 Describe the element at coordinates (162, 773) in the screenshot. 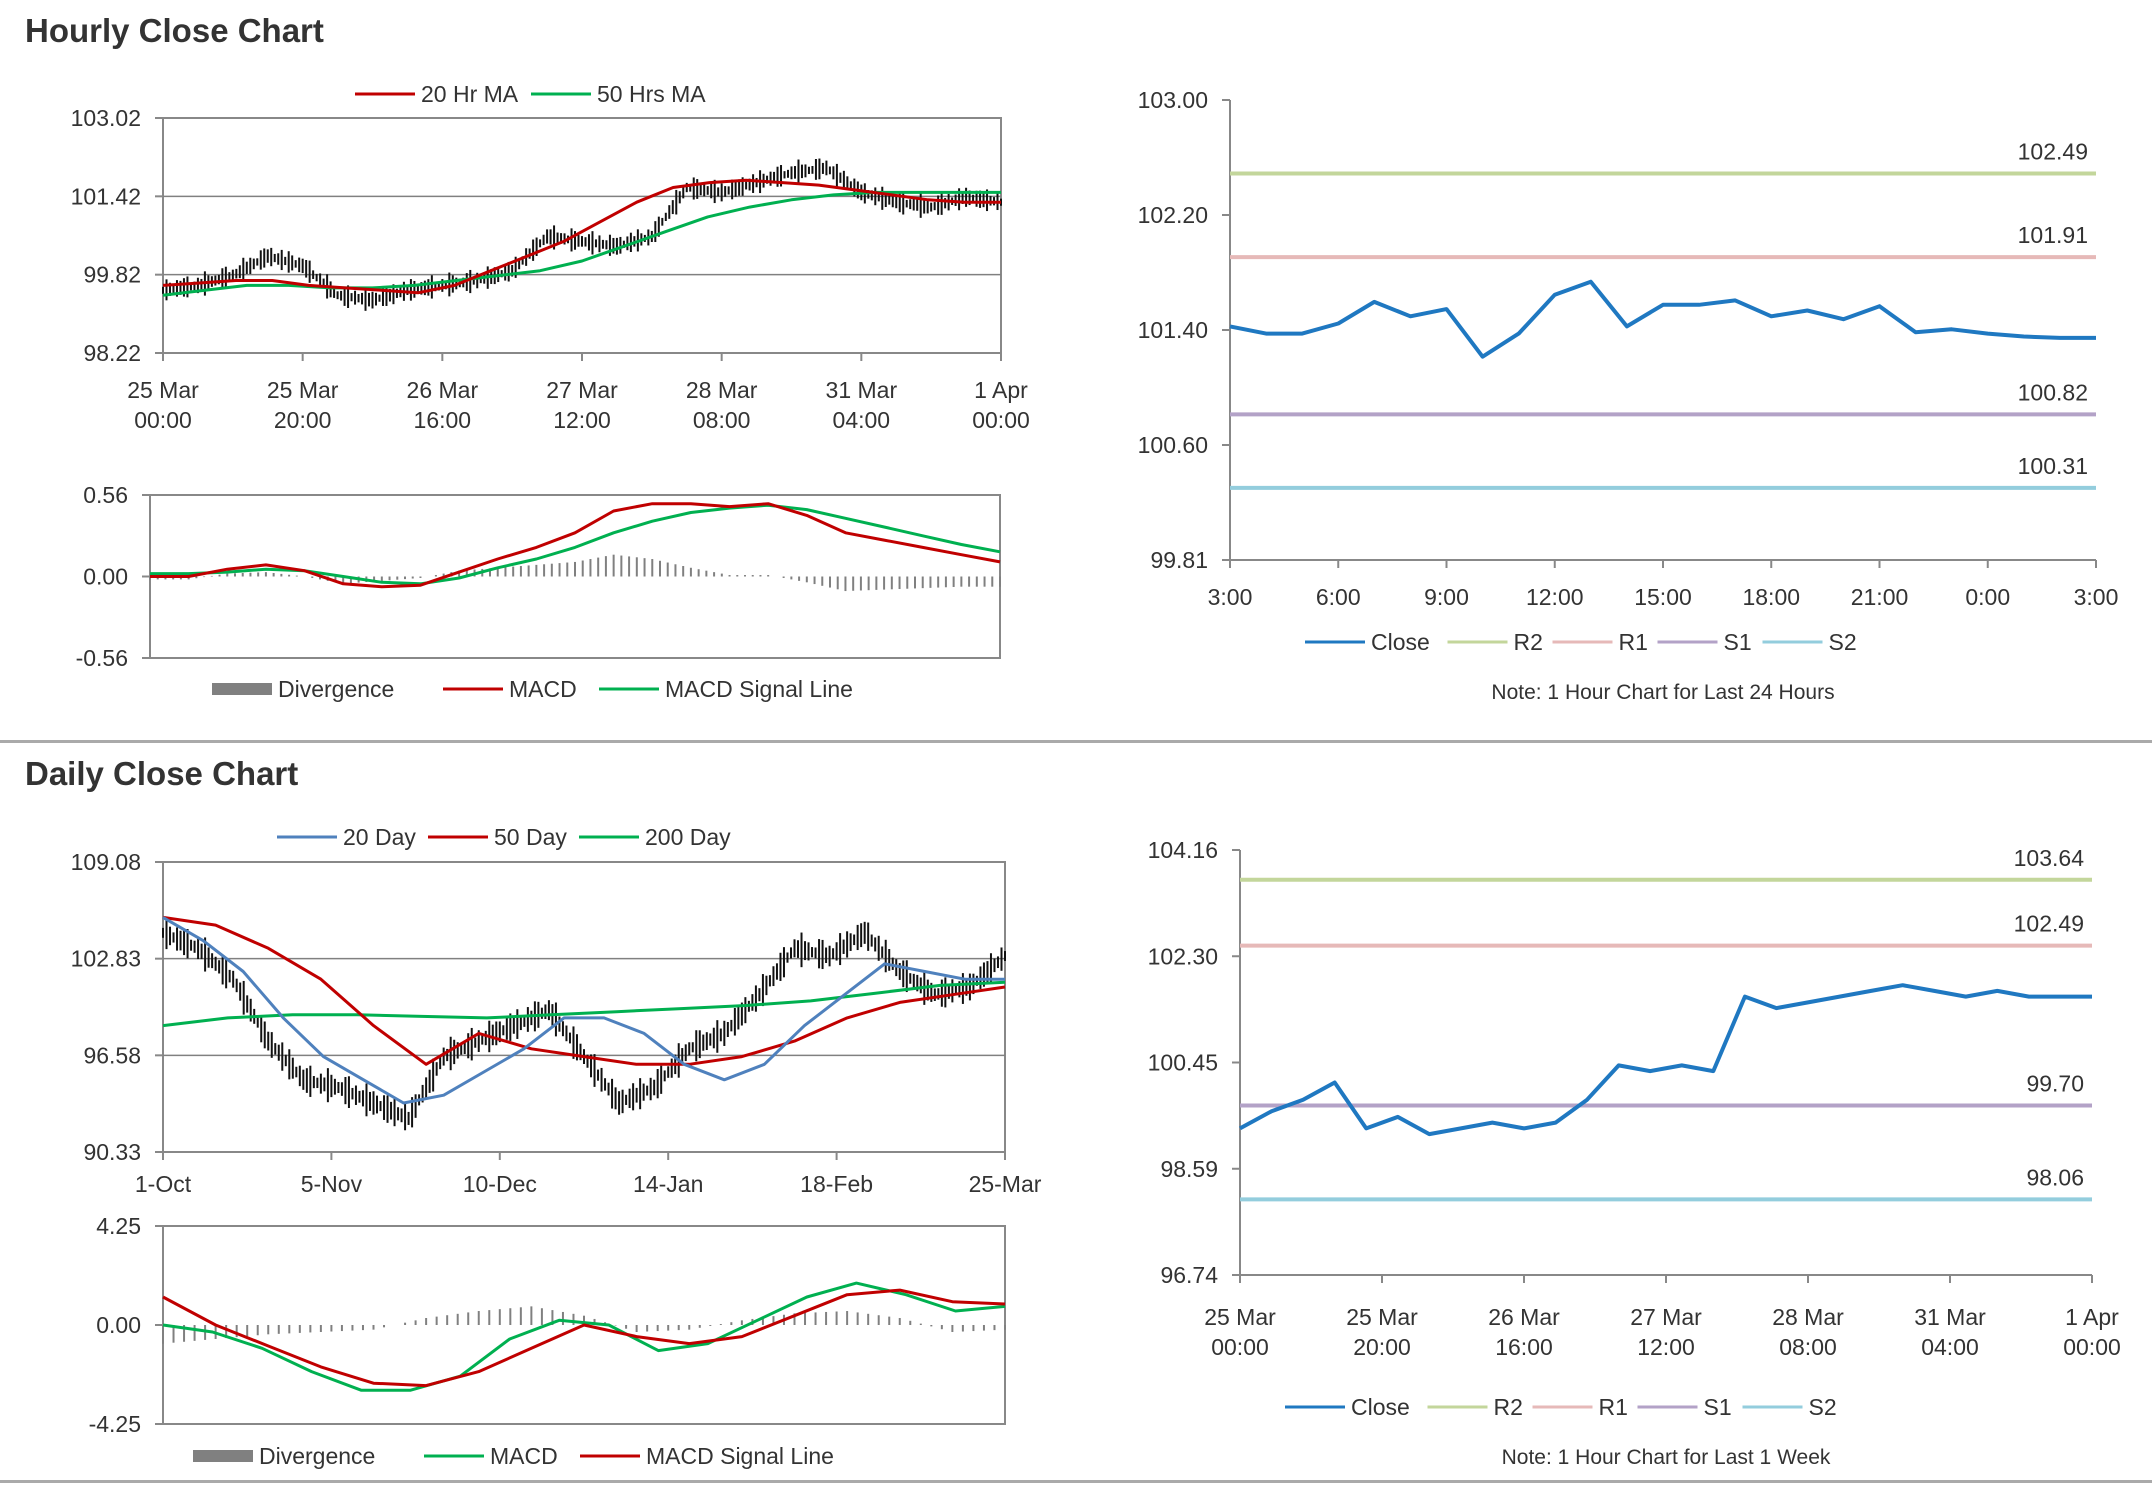

I see `daily-section-title: Daily Close Chart` at that location.